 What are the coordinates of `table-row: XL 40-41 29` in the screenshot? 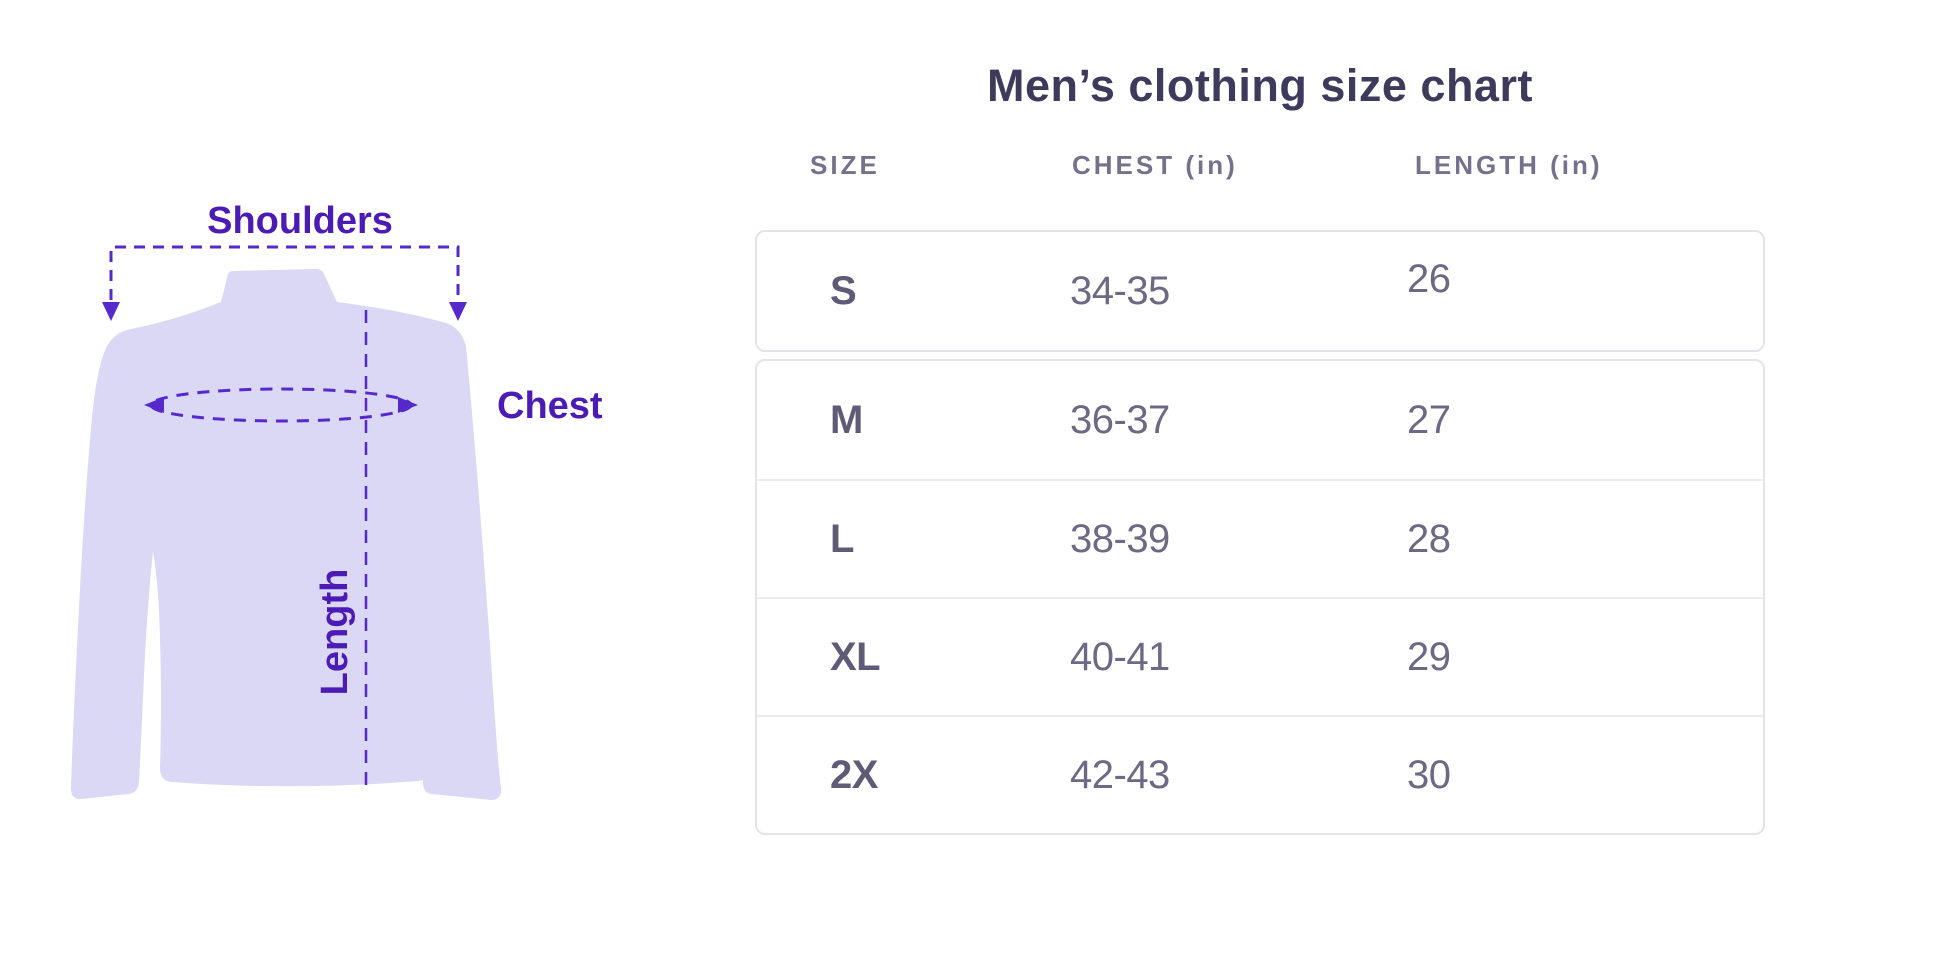 It's located at (1260, 656).